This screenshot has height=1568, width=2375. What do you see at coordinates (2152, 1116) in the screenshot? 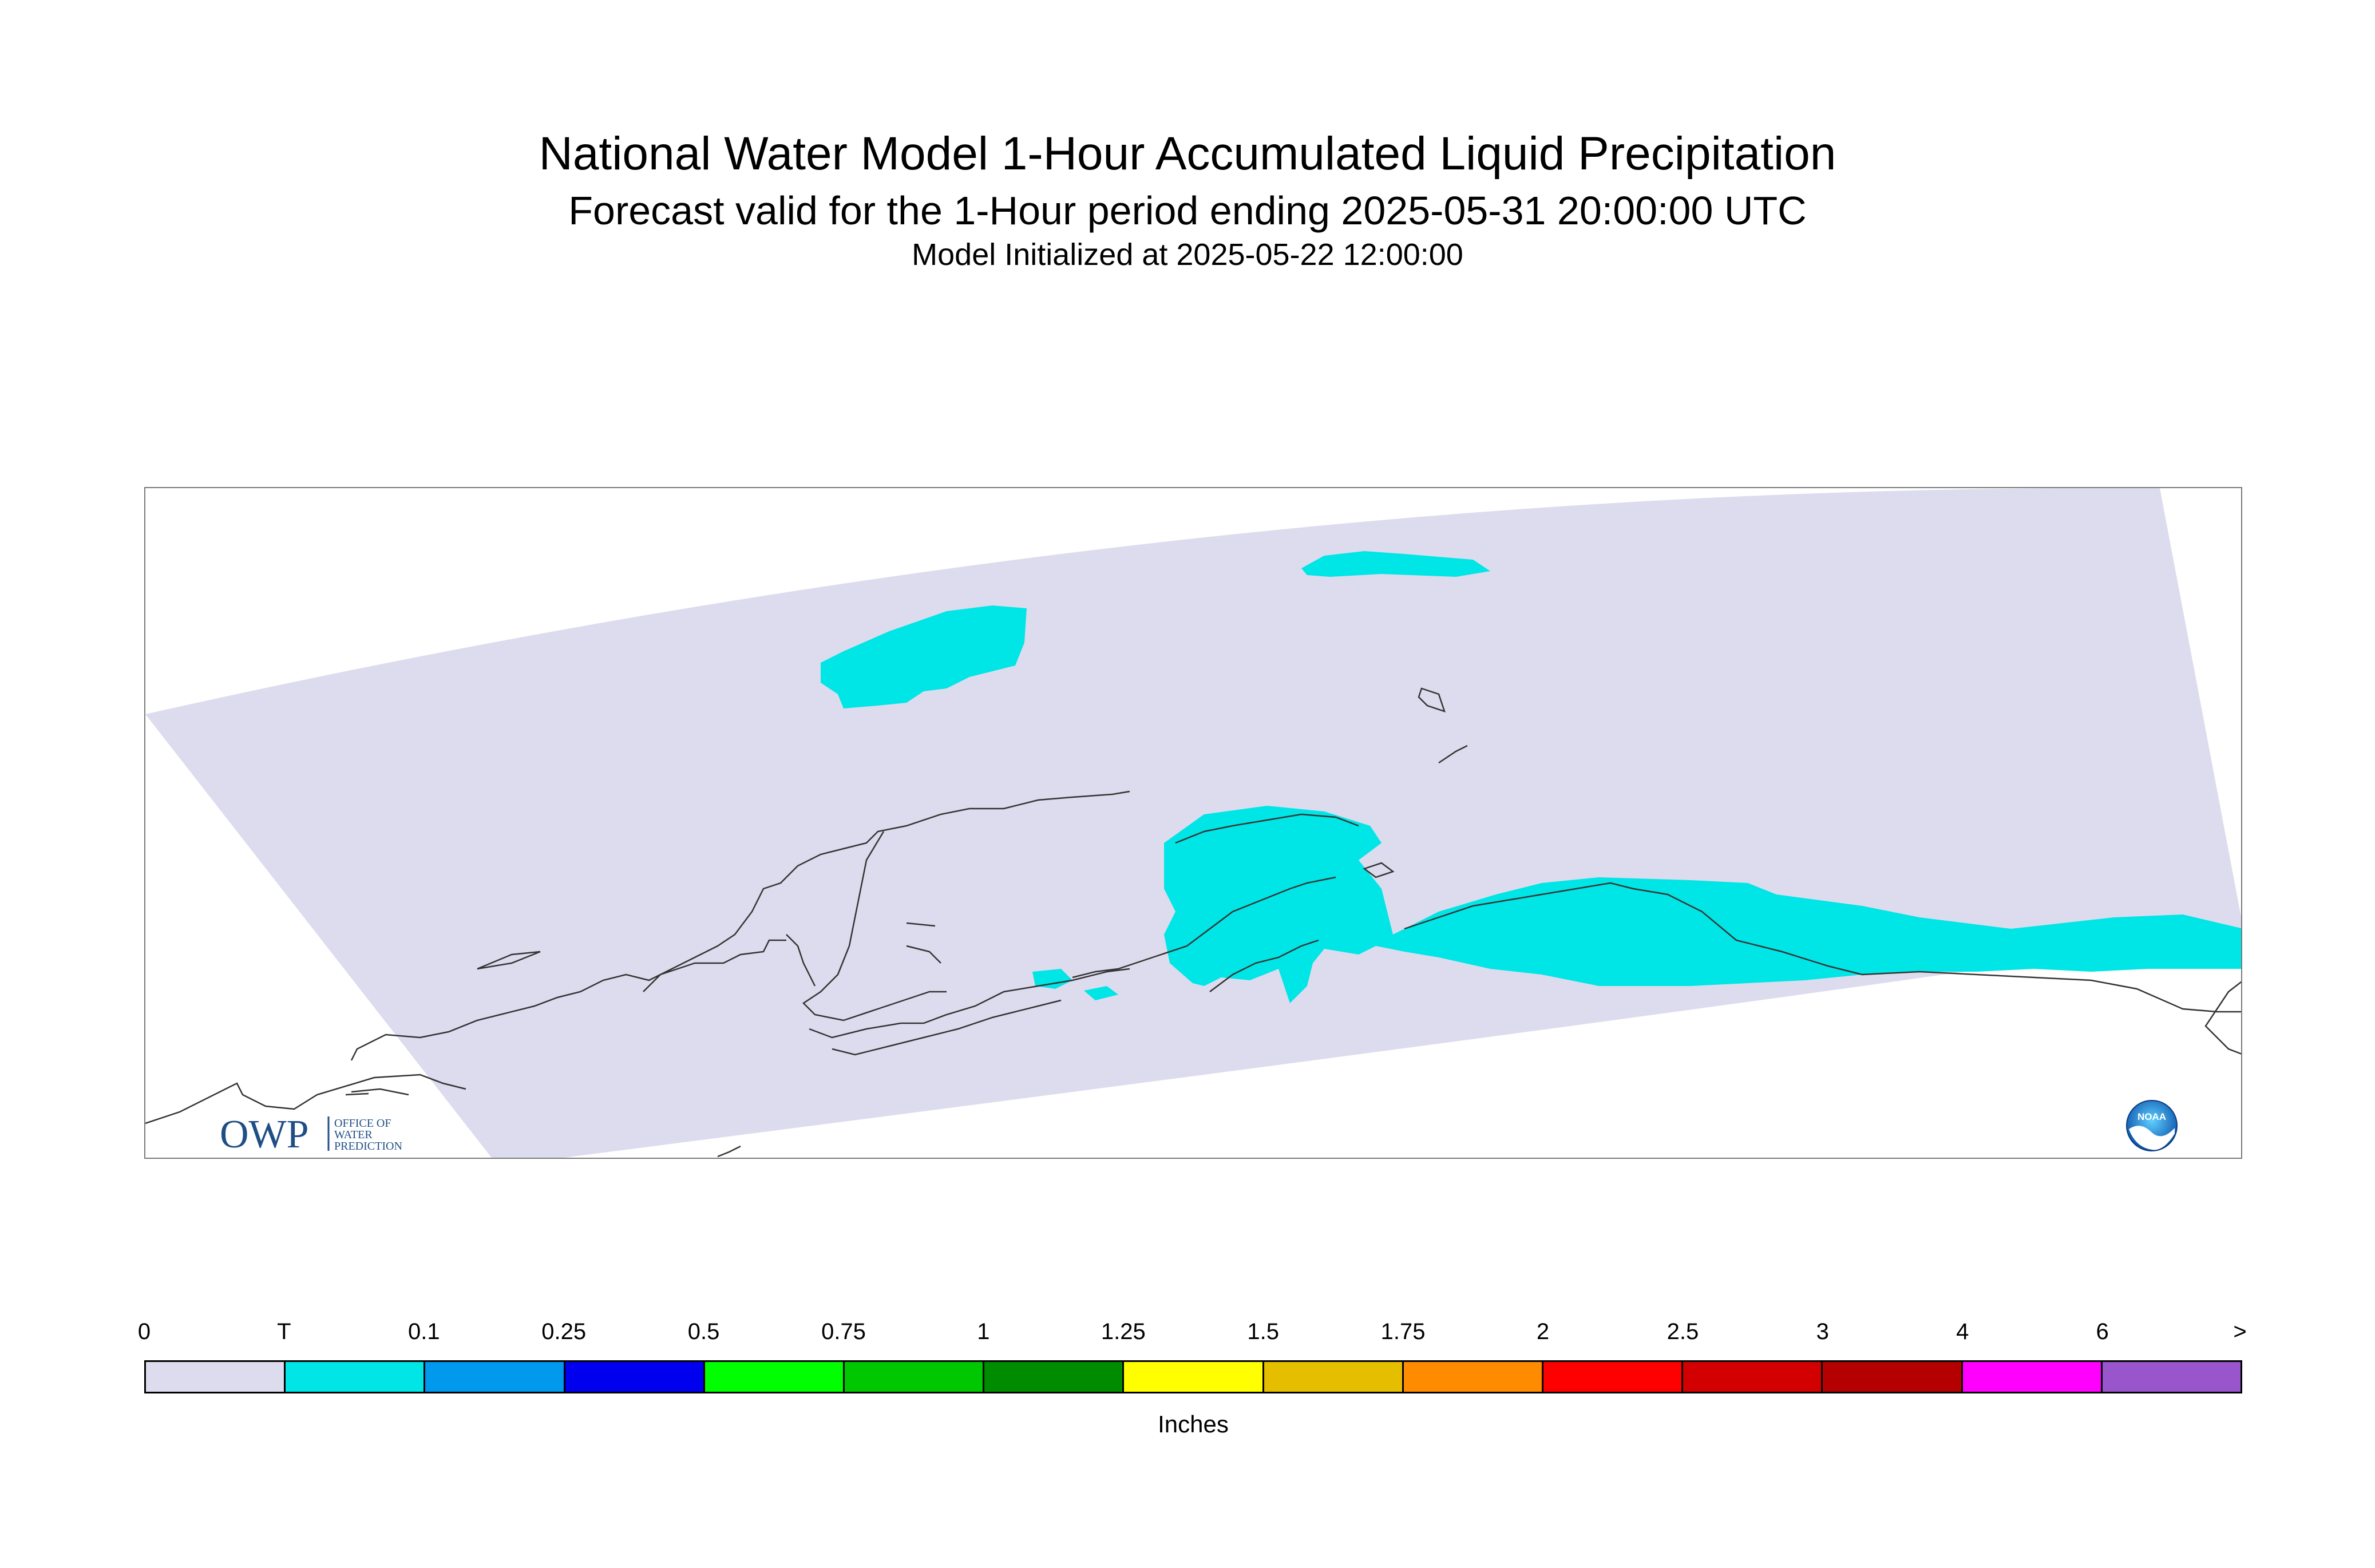
I see `noaa-logo-mark: NOAA` at bounding box center [2152, 1116].